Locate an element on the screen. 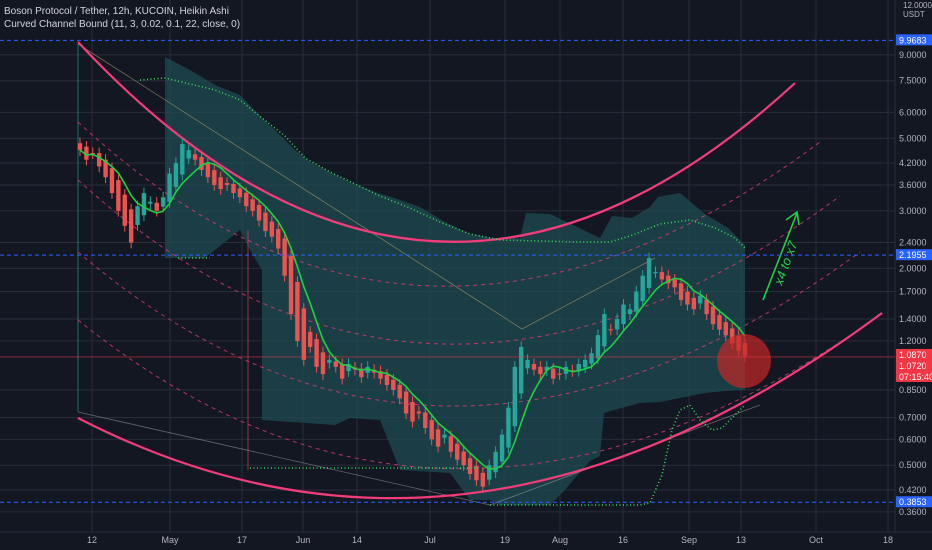 The width and height of the screenshot is (932, 550). time-tick-label: Jul is located at coordinates (430, 540).